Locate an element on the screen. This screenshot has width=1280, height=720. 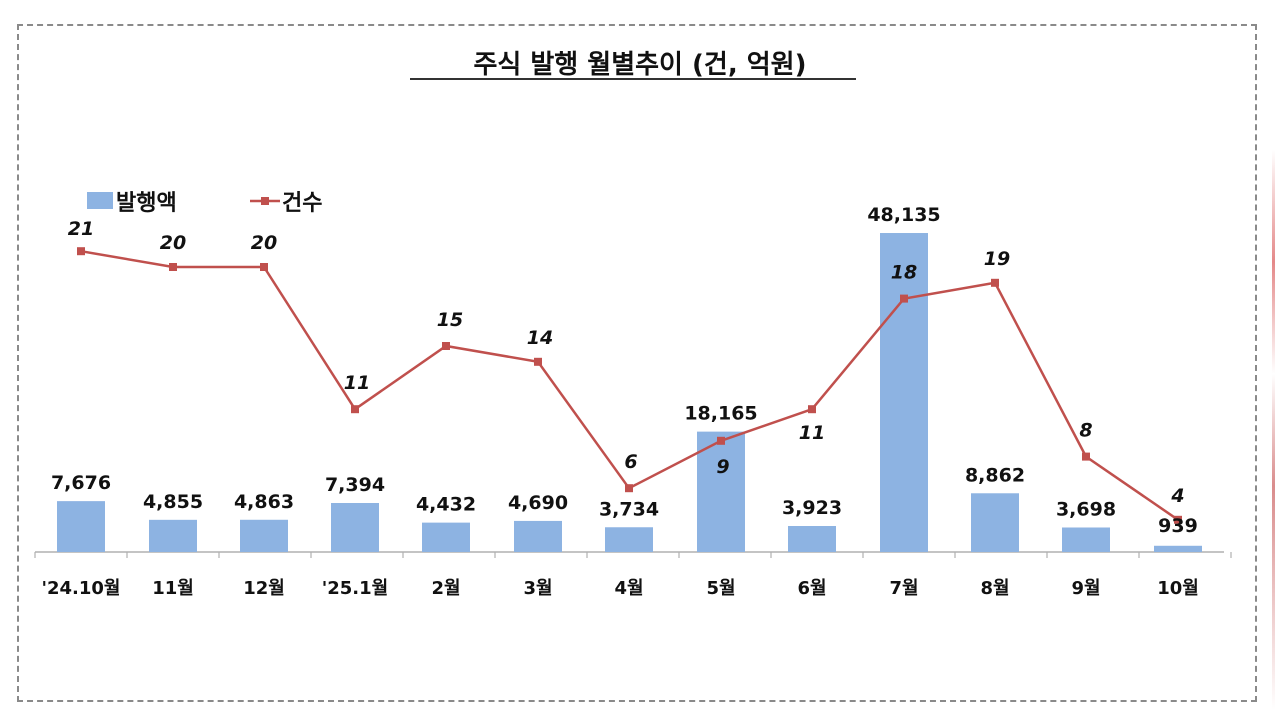
count-value-label: 4 is located at coordinates (1177, 496).